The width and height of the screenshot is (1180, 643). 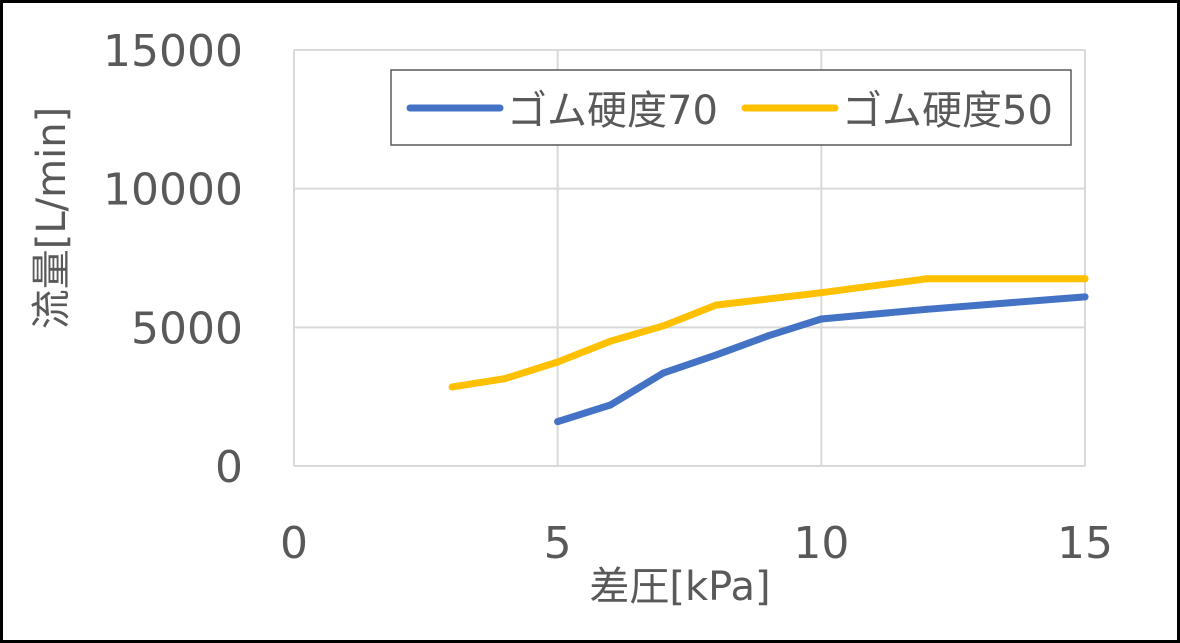 I want to click on x-tick-label: 10, so click(x=821, y=543).